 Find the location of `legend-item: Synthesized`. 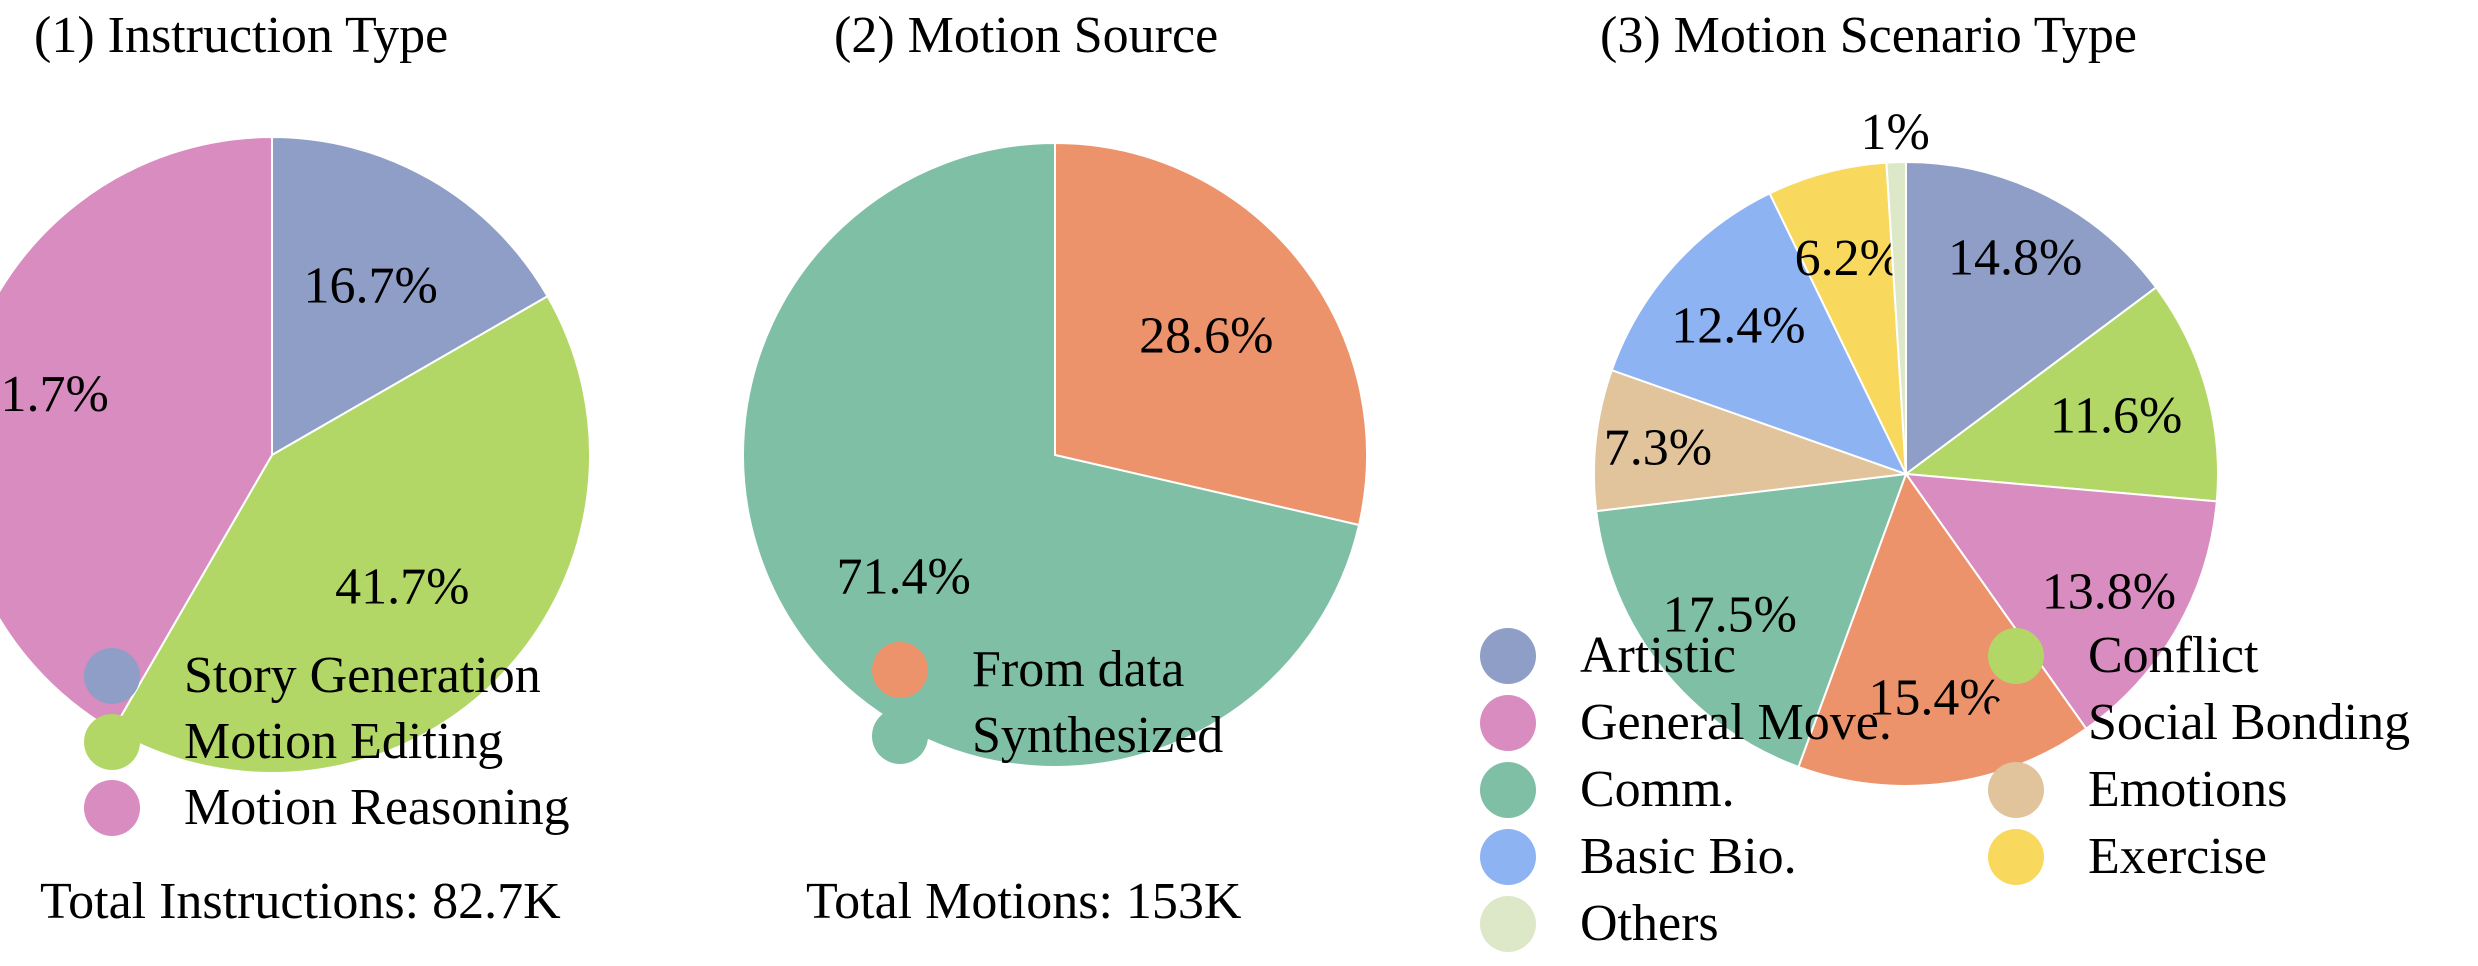

legend-item: Synthesized is located at coordinates (1047, 735).